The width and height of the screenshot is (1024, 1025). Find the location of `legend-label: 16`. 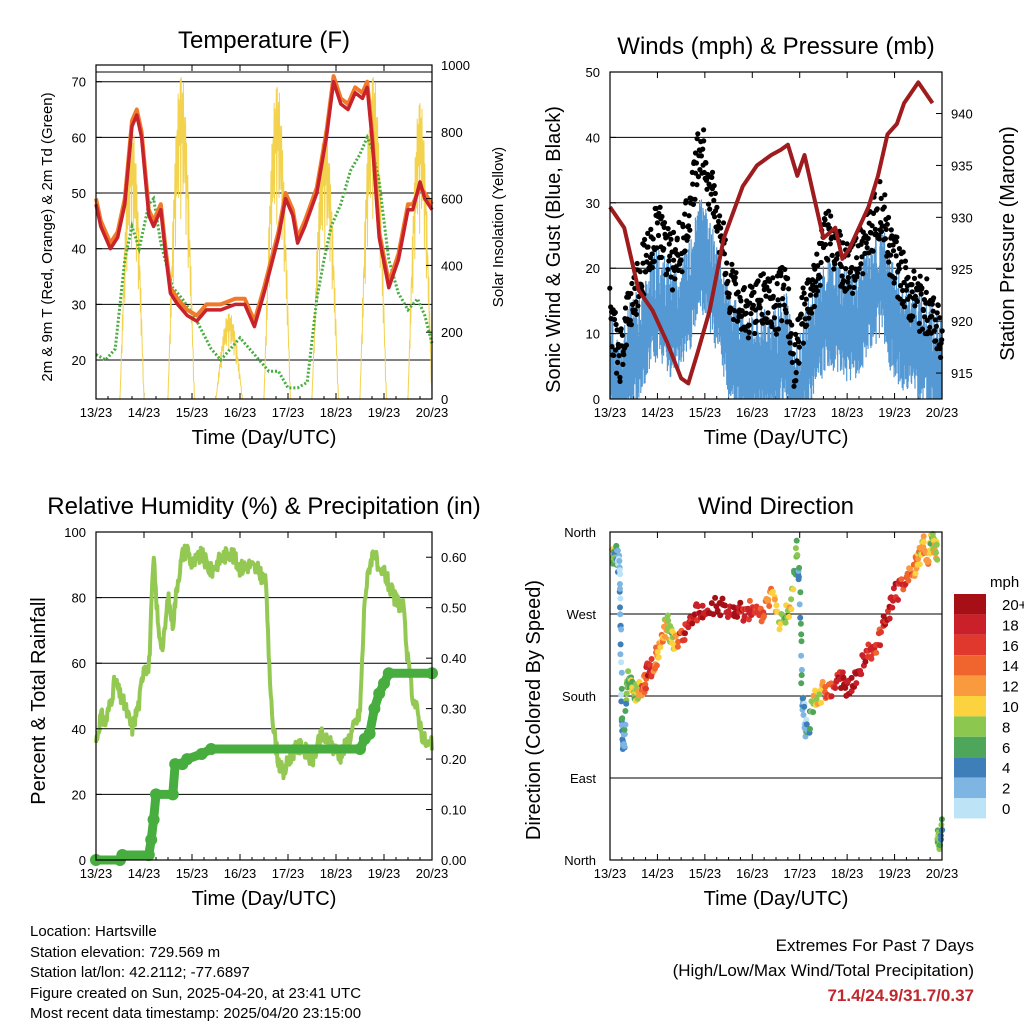

legend-label: 16 is located at coordinates (1010, 646).